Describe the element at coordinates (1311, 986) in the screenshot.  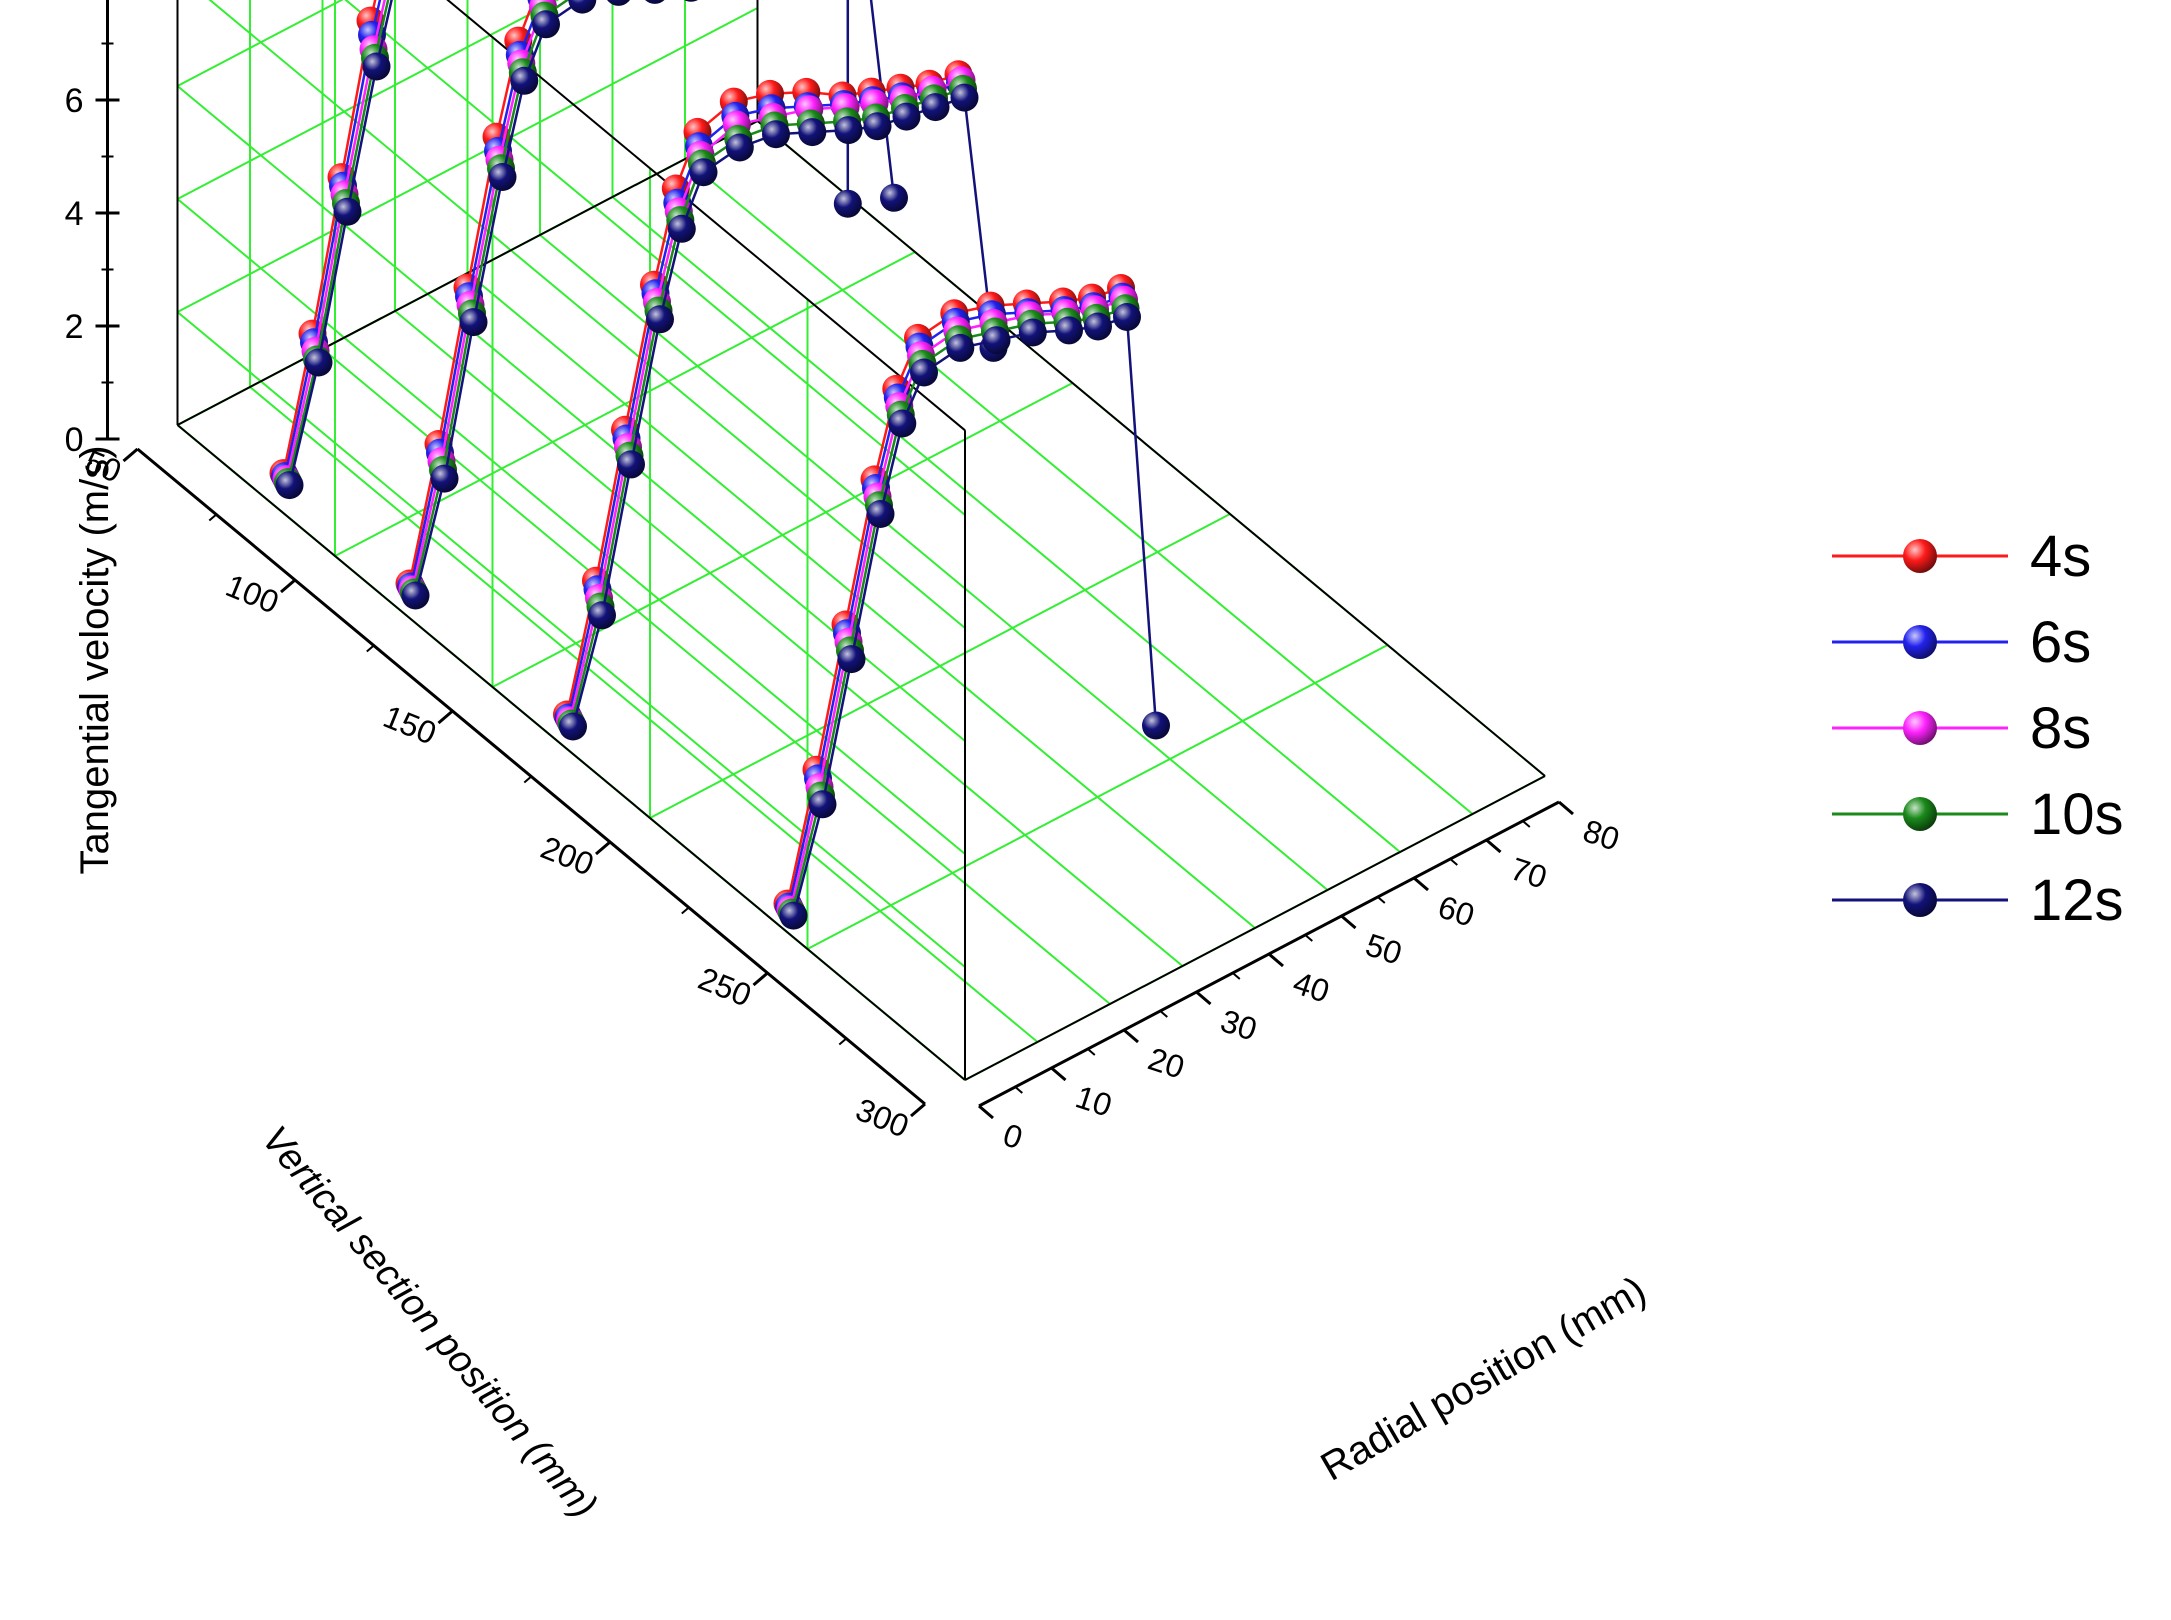
I see `x-tick-label: 40` at that location.